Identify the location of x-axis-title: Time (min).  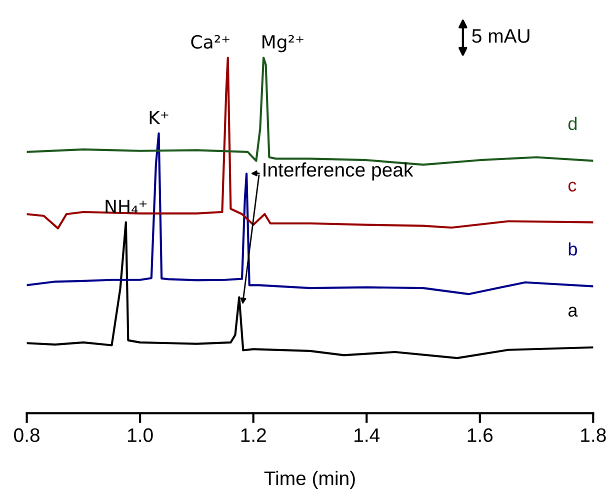
(309, 479).